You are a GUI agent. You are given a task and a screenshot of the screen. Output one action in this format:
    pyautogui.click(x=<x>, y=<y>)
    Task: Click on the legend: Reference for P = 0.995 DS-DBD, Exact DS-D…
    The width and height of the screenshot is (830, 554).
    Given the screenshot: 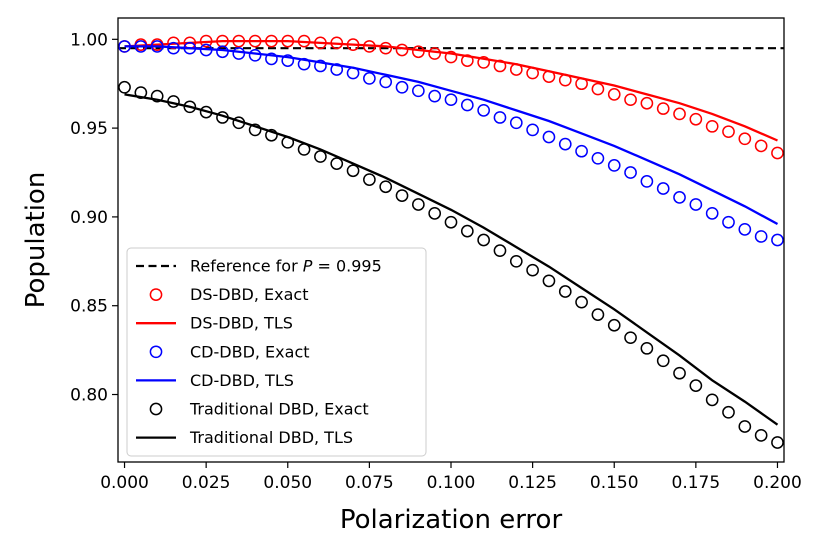 What is the action you would take?
    pyautogui.click(x=276, y=352)
    